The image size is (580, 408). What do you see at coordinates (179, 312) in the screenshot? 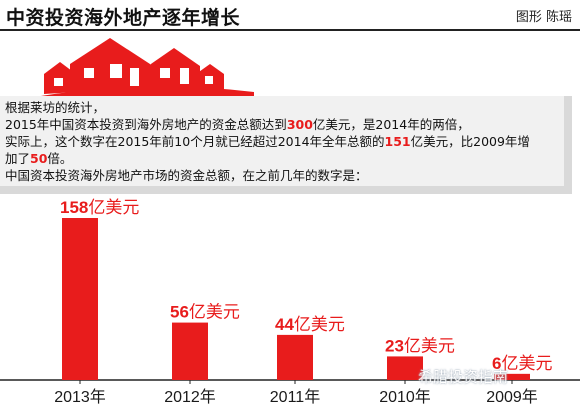
I see `bar-value-number: 56` at bounding box center [179, 312].